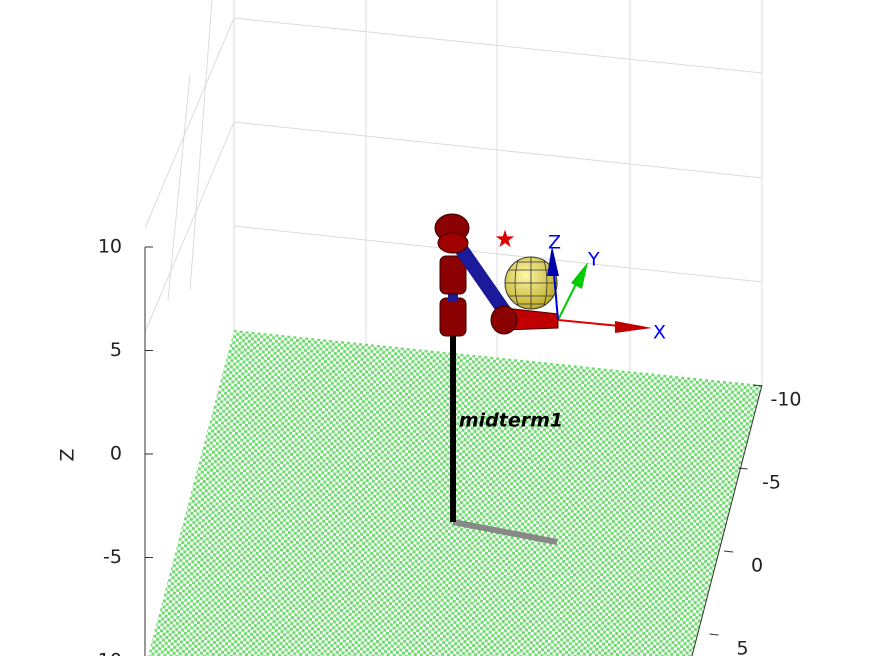 This screenshot has width=875, height=656. I want to click on target-star: ★, so click(505, 239).